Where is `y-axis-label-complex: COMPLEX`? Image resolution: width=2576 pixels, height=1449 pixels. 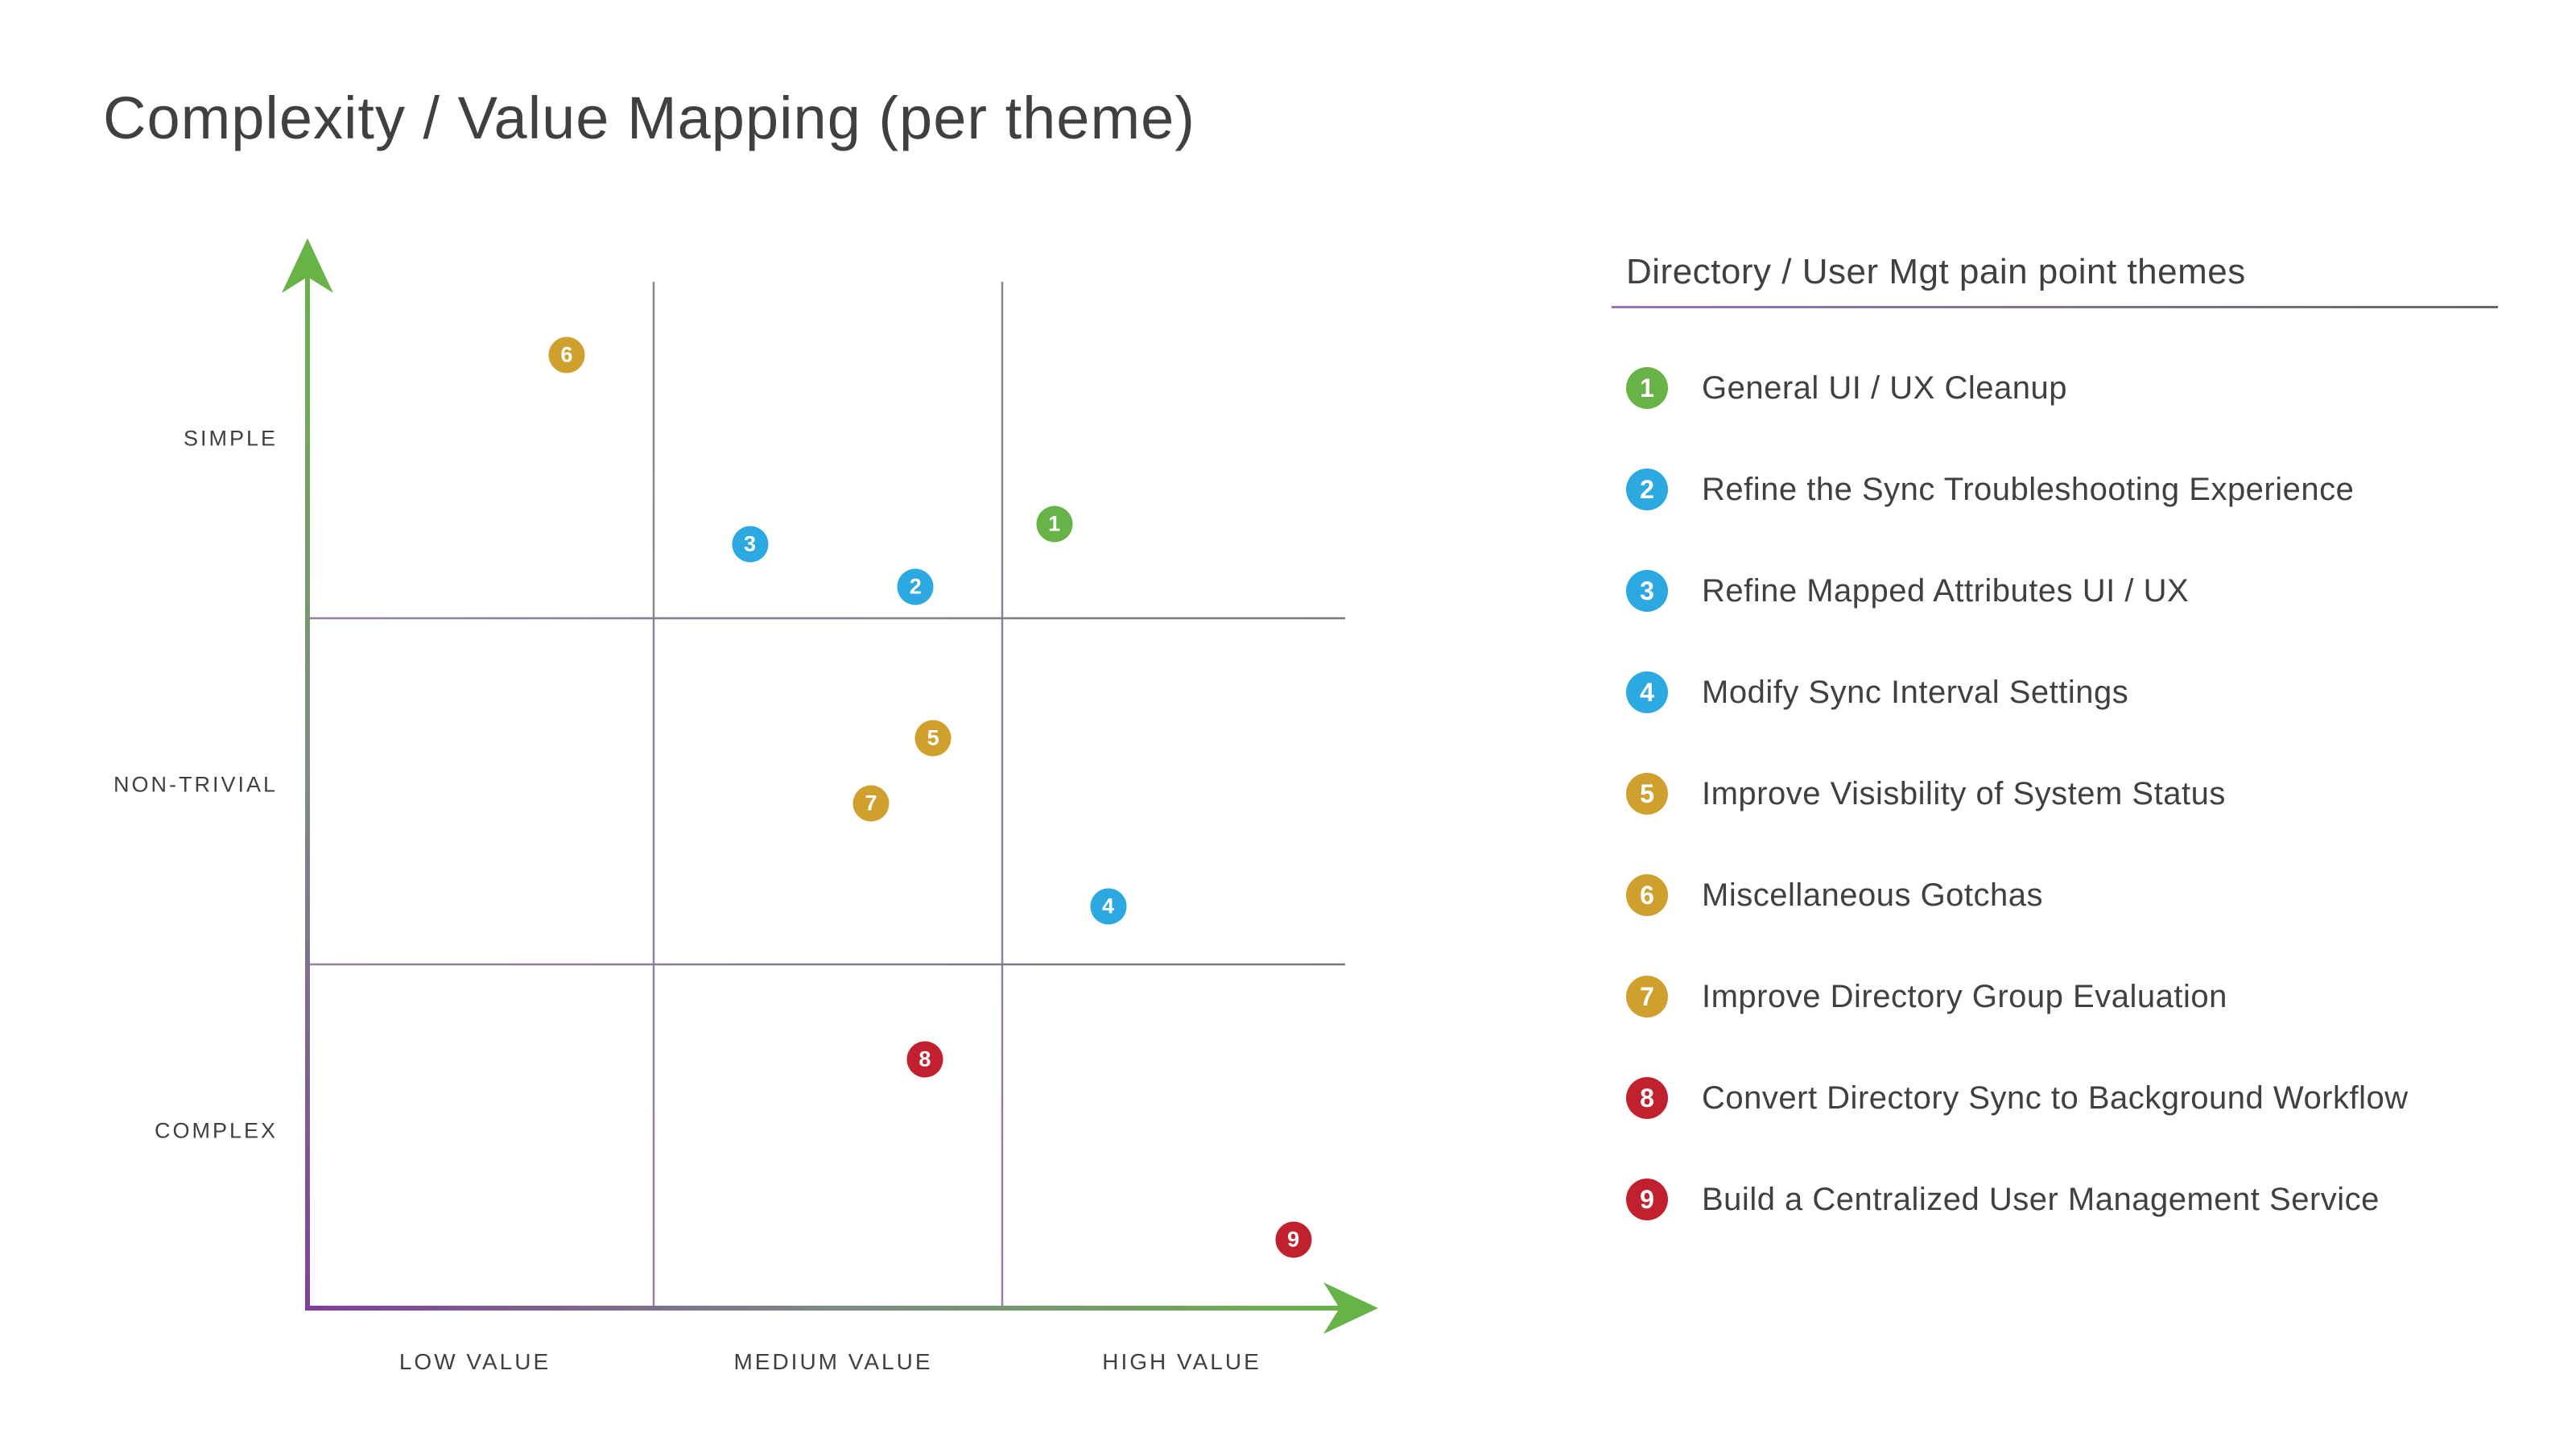
y-axis-label-complex: COMPLEX is located at coordinates (216, 1130).